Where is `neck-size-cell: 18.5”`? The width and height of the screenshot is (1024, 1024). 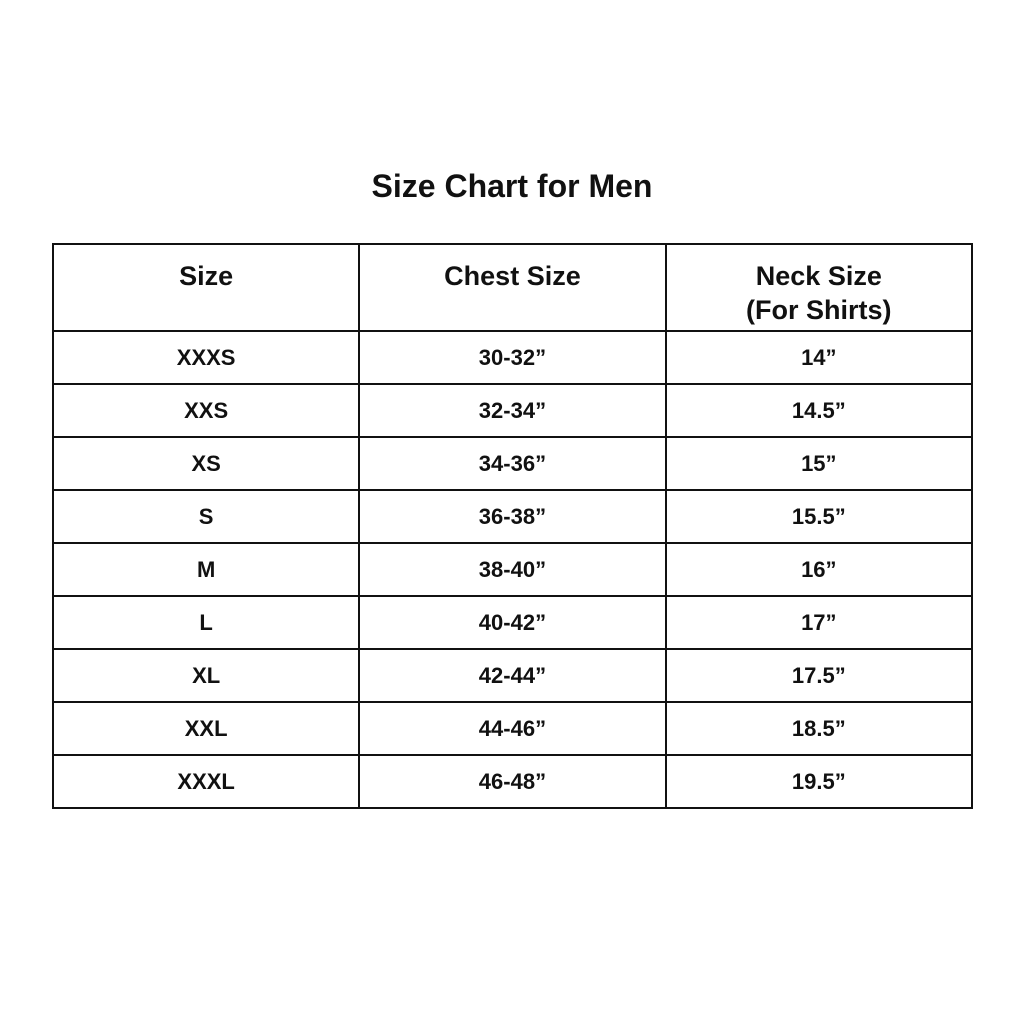
neck-size-cell: 18.5” is located at coordinates (819, 728).